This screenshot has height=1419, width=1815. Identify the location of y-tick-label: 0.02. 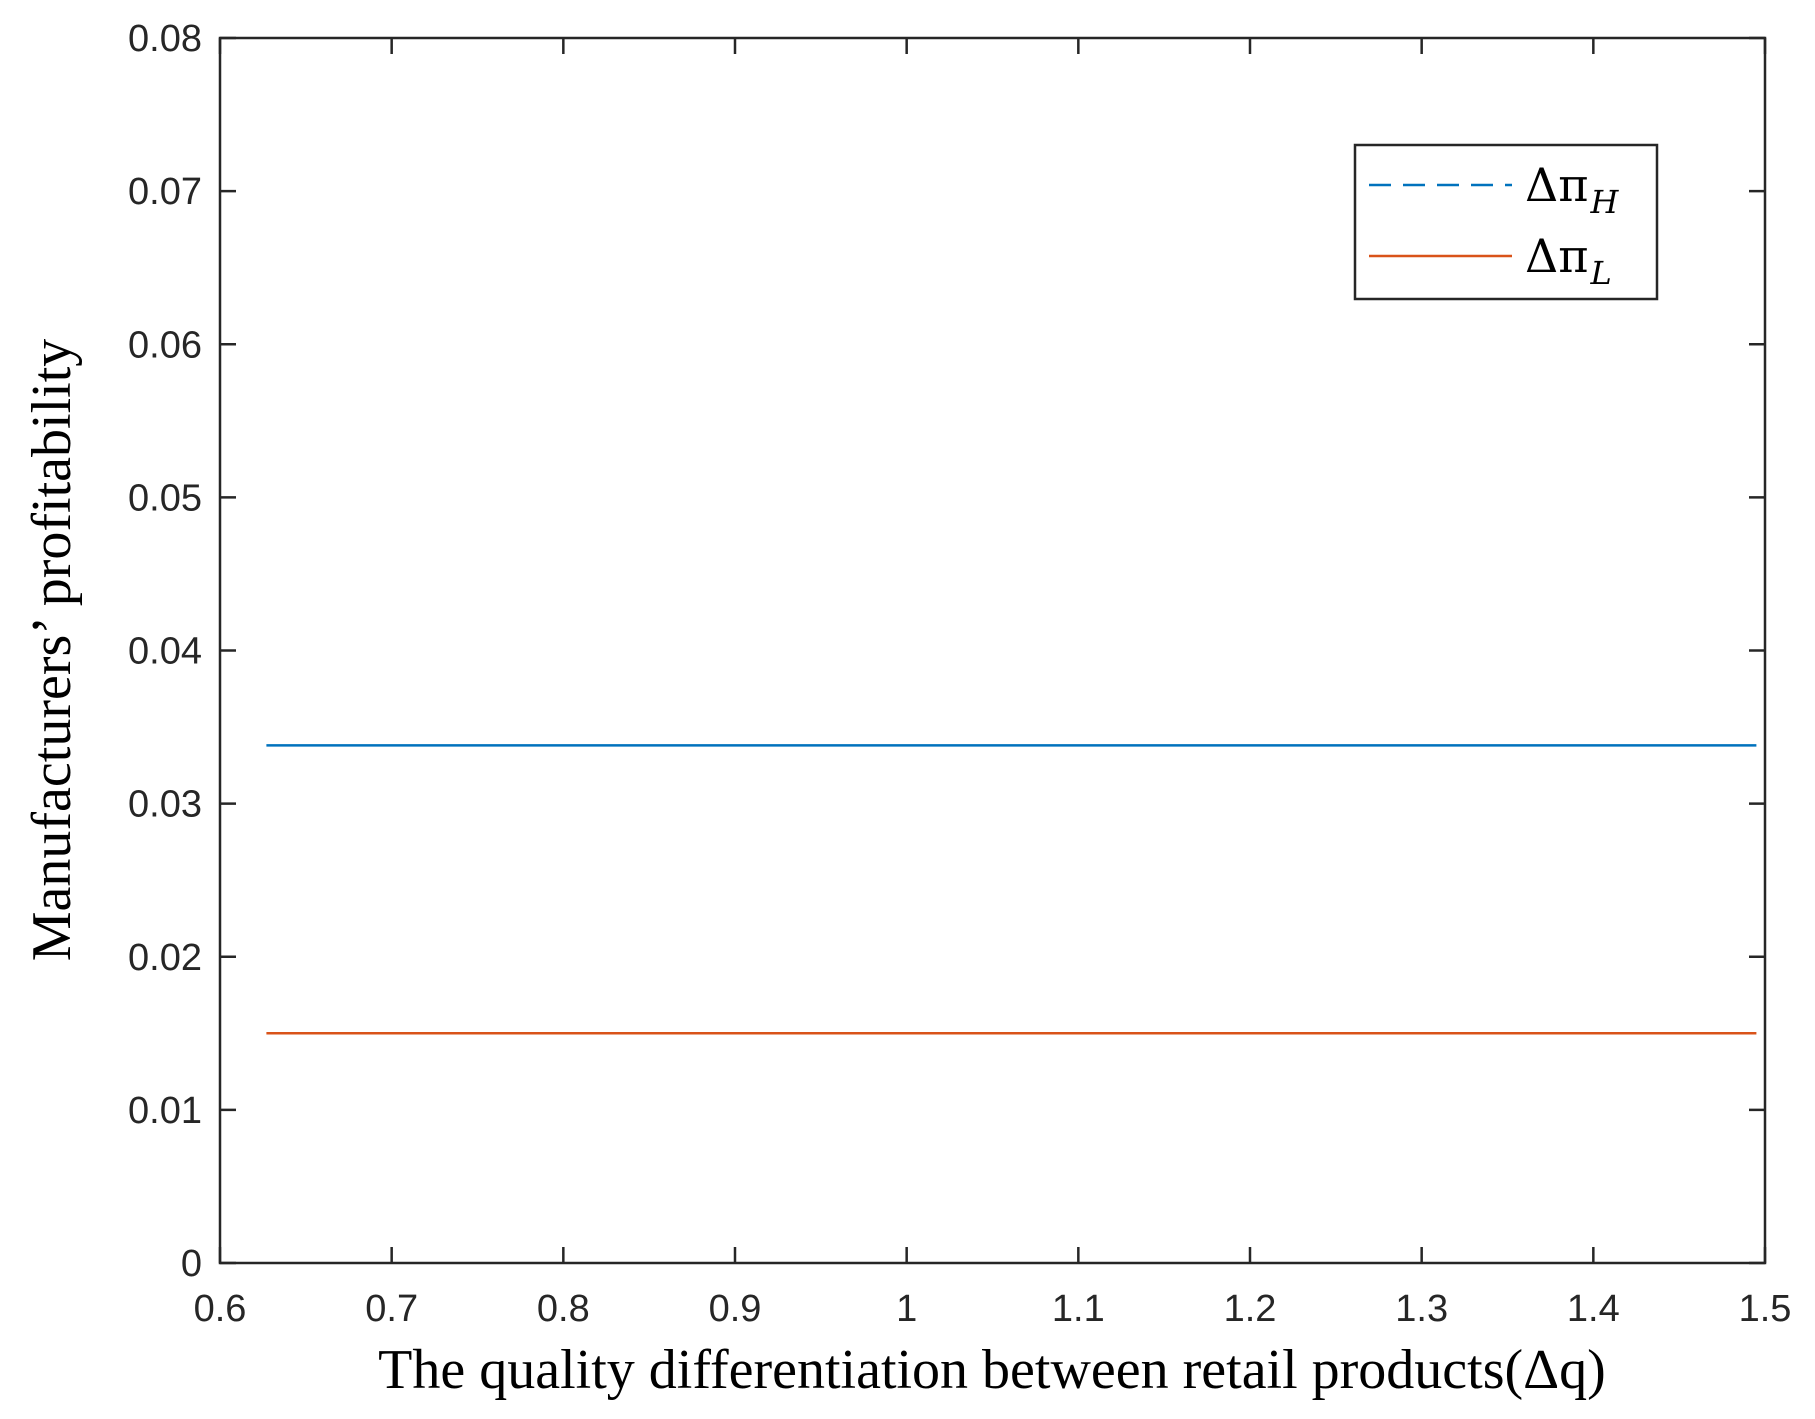
(165, 958).